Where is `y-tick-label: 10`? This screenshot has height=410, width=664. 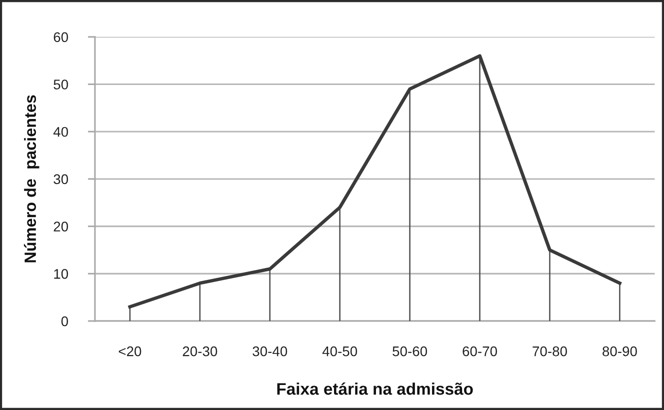 y-tick-label: 10 is located at coordinates (61, 274).